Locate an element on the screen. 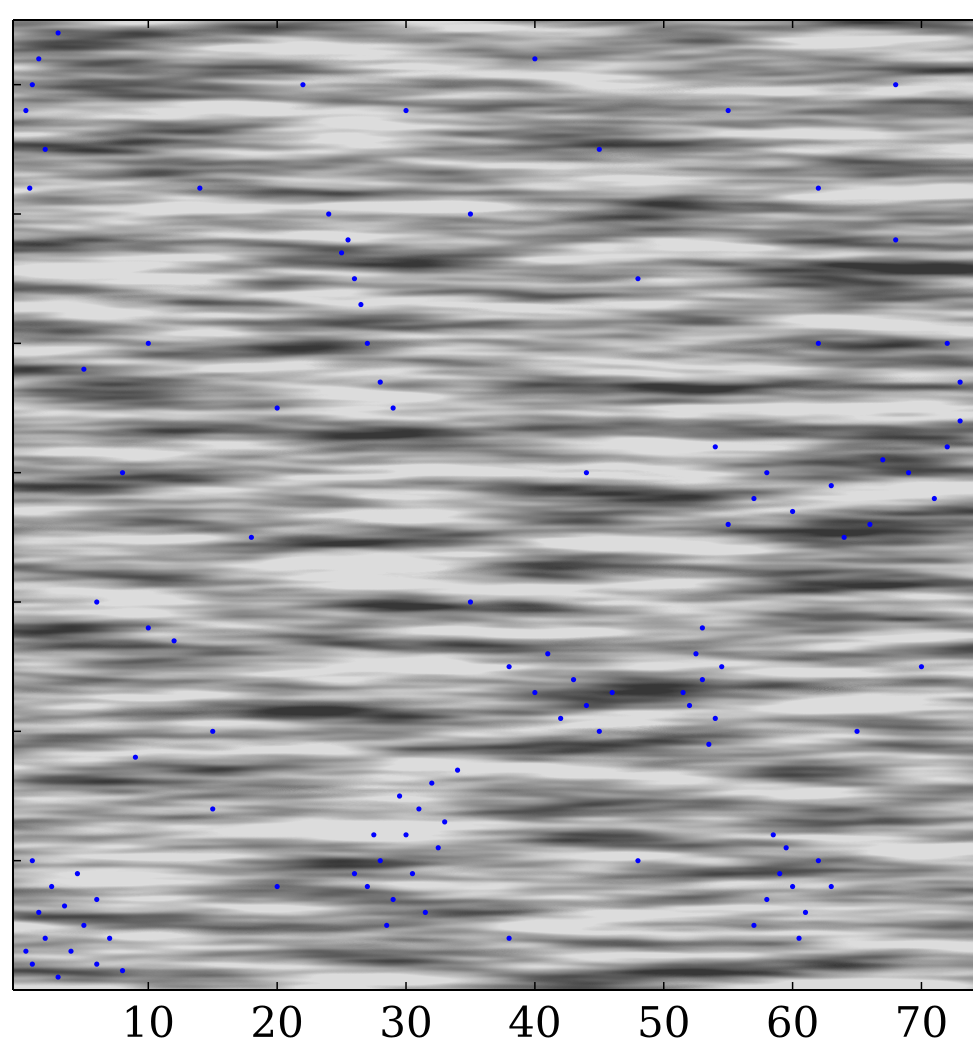 This screenshot has width=973, height=1045. x-tick-label: 20 is located at coordinates (276, 1021).